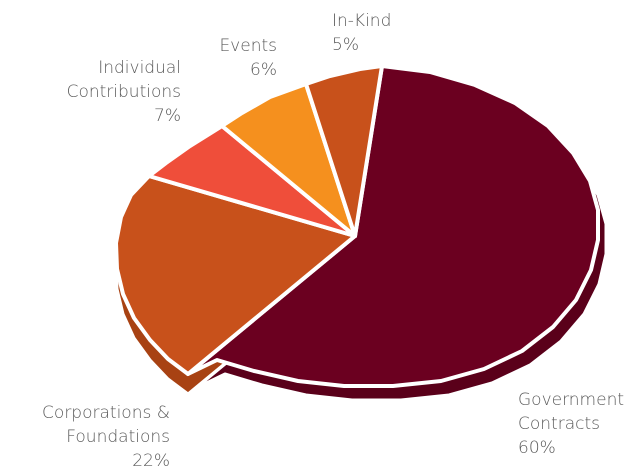  I want to click on pie-label-individual: Individual Contributions 7%, so click(124, 92).